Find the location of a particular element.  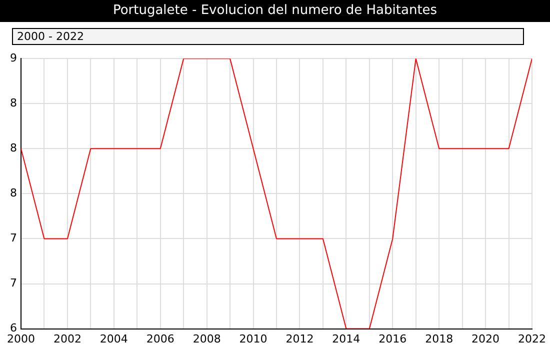

x-tick-label: 2022 is located at coordinates (532, 339).